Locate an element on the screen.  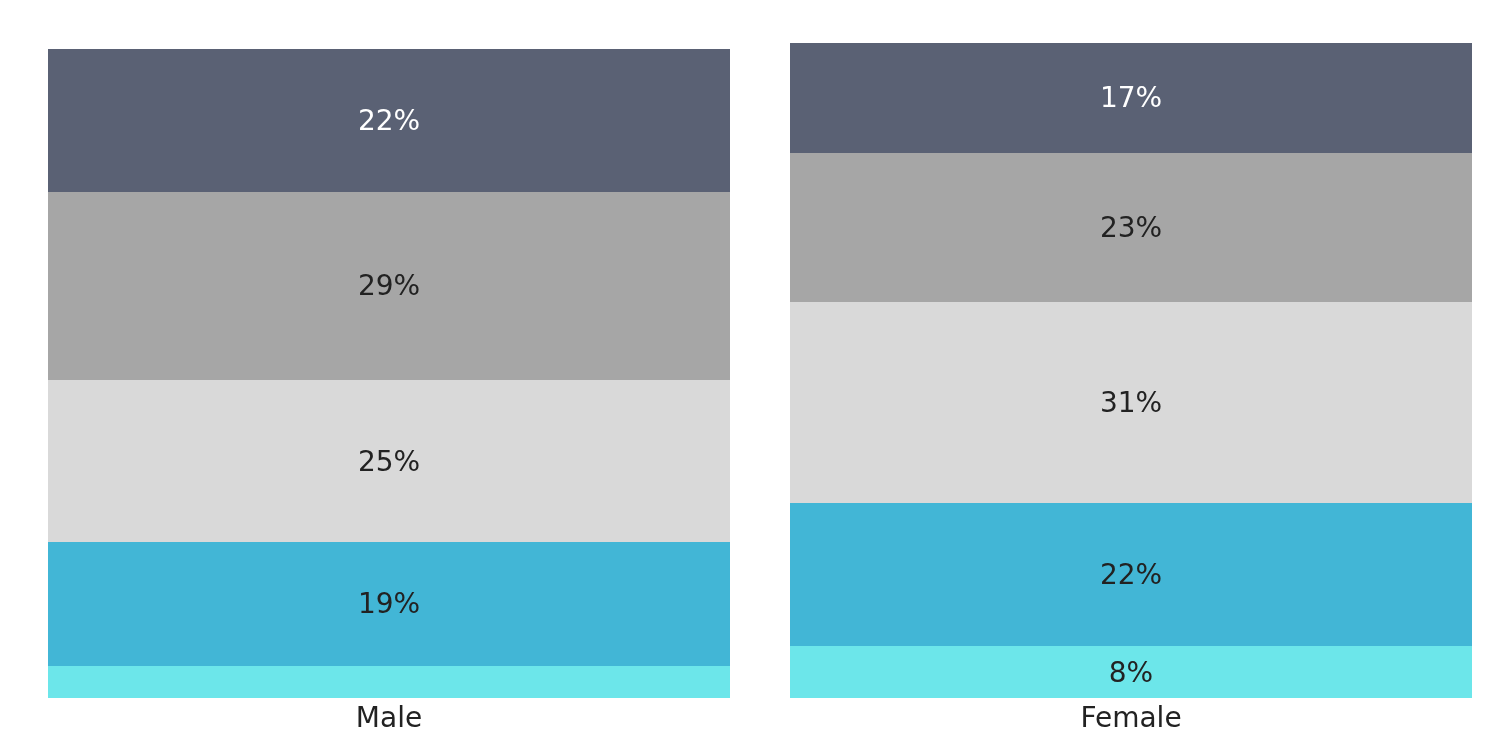
data-label: 31% is located at coordinates (1131, 403).